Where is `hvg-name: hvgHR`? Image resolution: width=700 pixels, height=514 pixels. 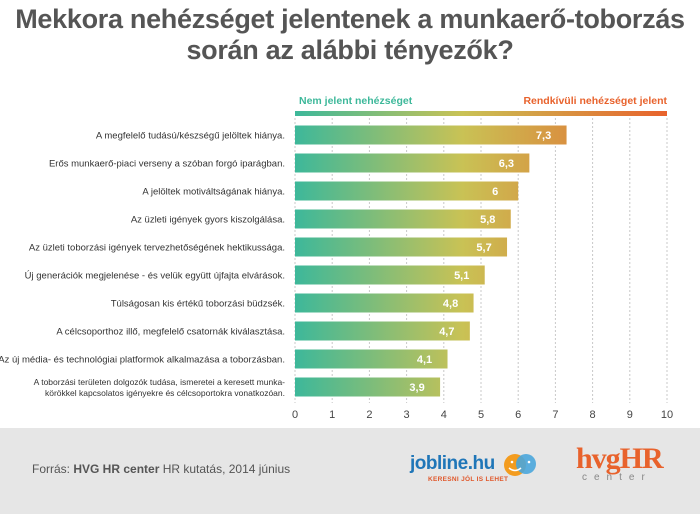 hvg-name: hvgHR is located at coordinates (620, 458).